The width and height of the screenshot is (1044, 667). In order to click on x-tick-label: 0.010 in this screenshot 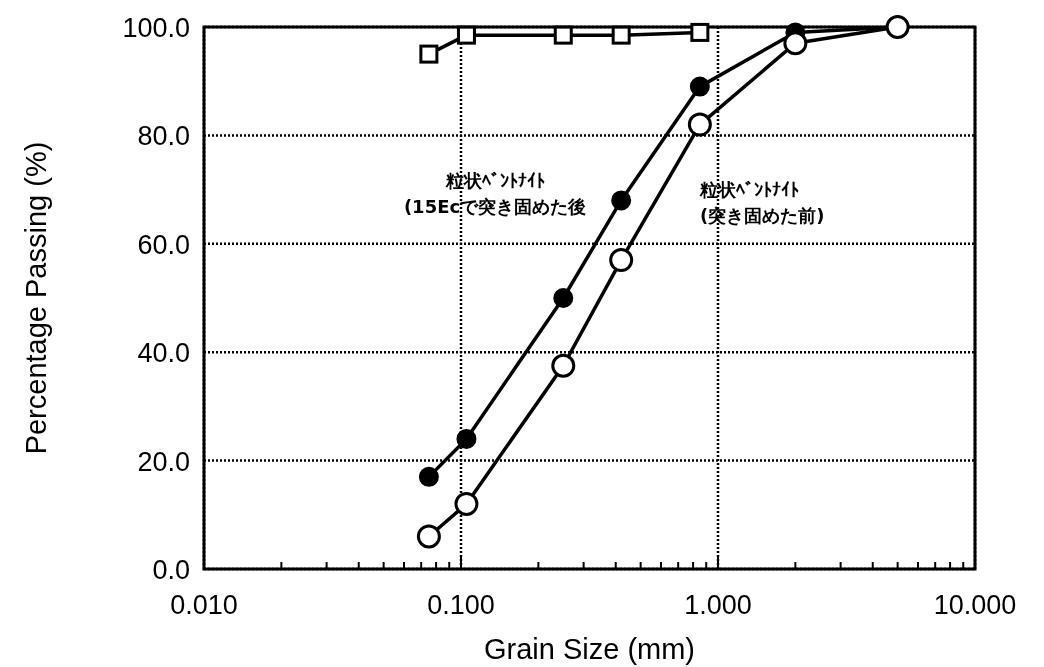, I will do `click(204, 605)`.